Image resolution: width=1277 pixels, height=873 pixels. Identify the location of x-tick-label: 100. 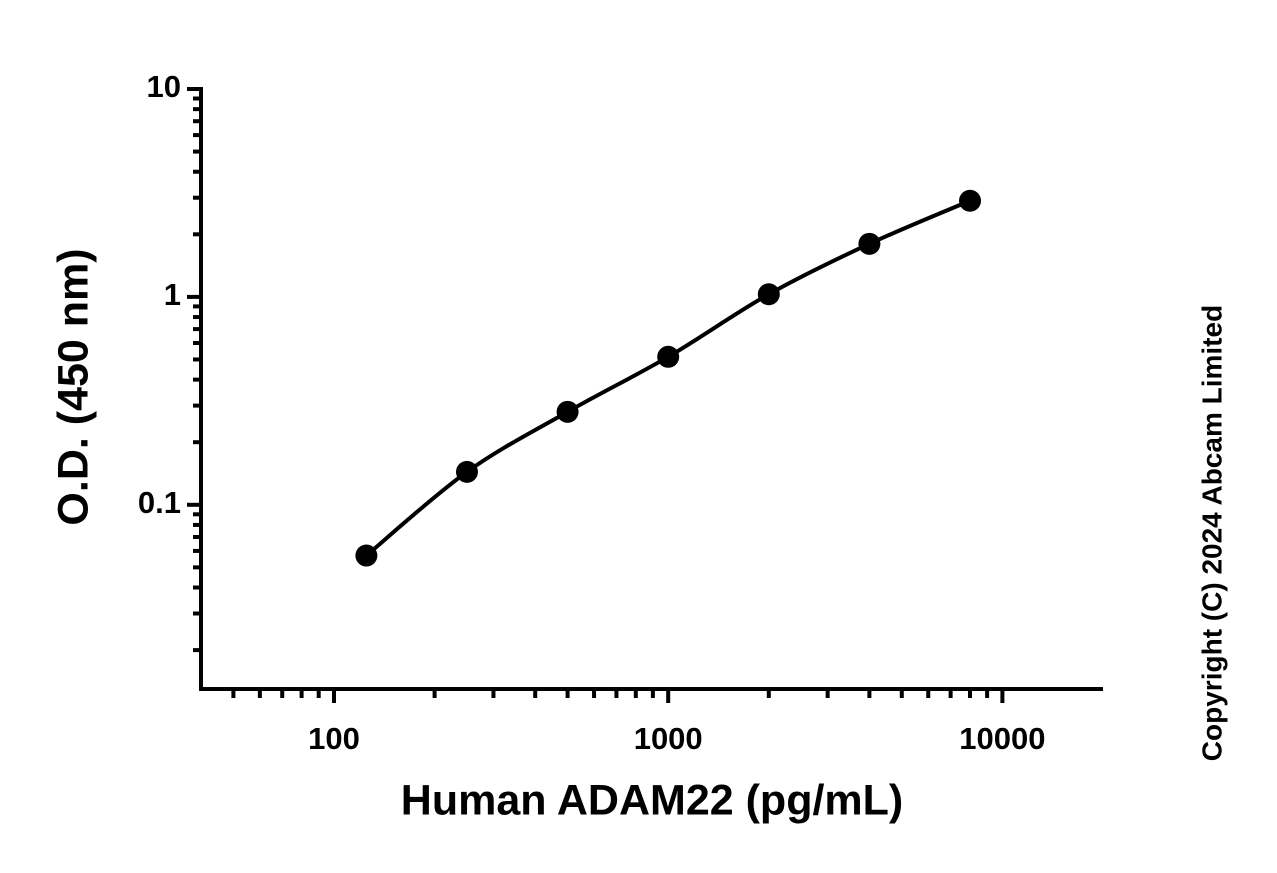
(334, 738).